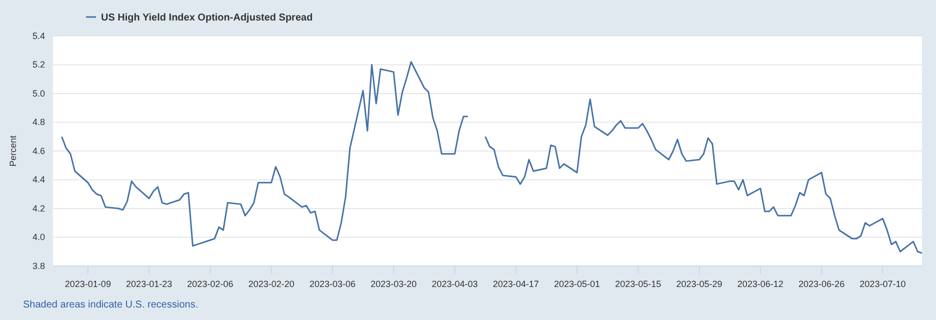  What do you see at coordinates (87, 284) in the screenshot?
I see `x-tick-label: 2023-01-09` at bounding box center [87, 284].